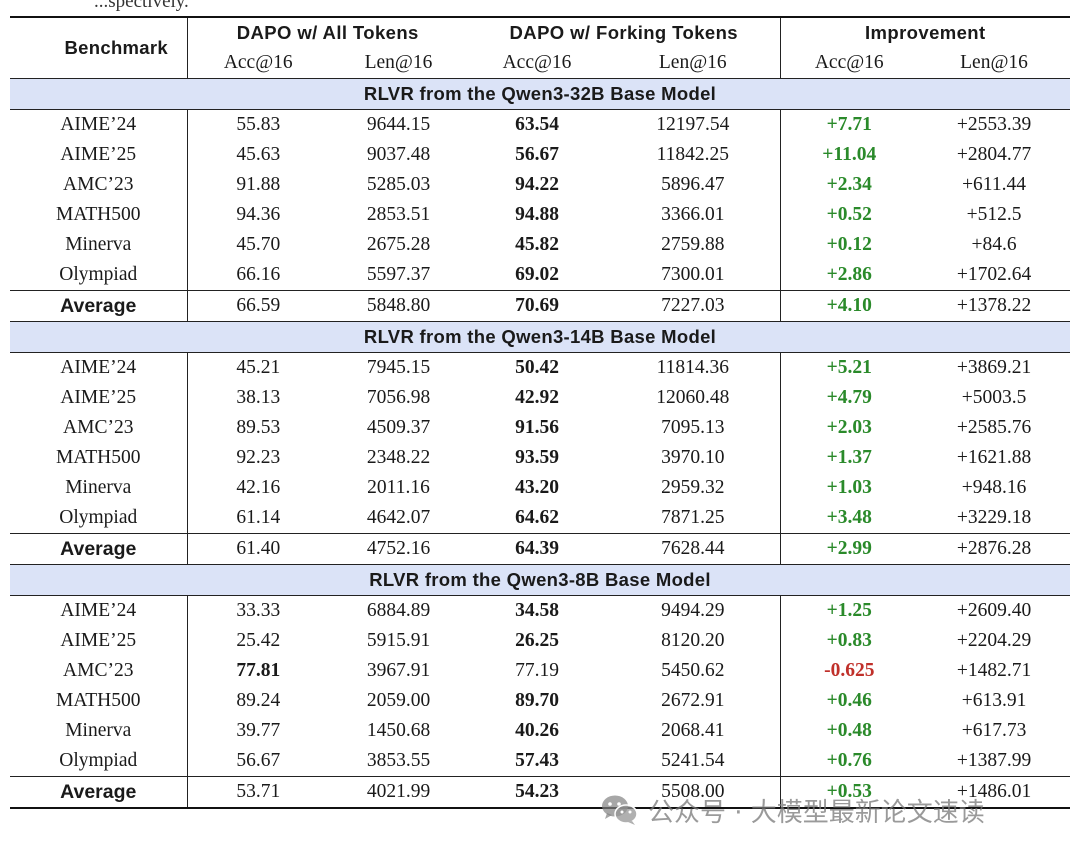 The height and width of the screenshot is (854, 1080). I want to click on all-len-cell: 4752.16, so click(399, 549).